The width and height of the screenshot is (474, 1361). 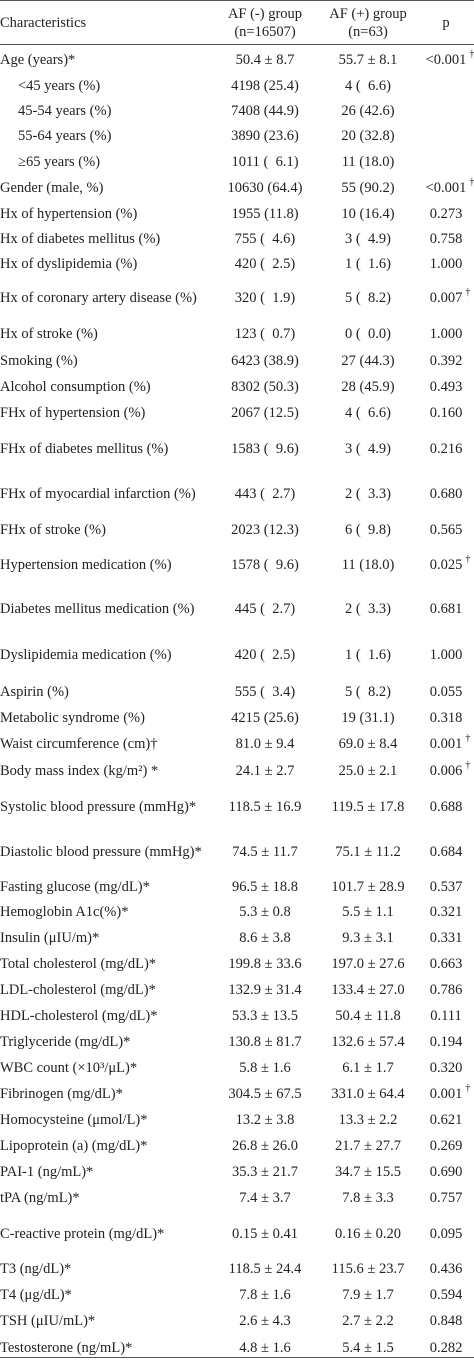 I want to click on af-negative-value: 96.5 ± 18.8, so click(x=265, y=886).